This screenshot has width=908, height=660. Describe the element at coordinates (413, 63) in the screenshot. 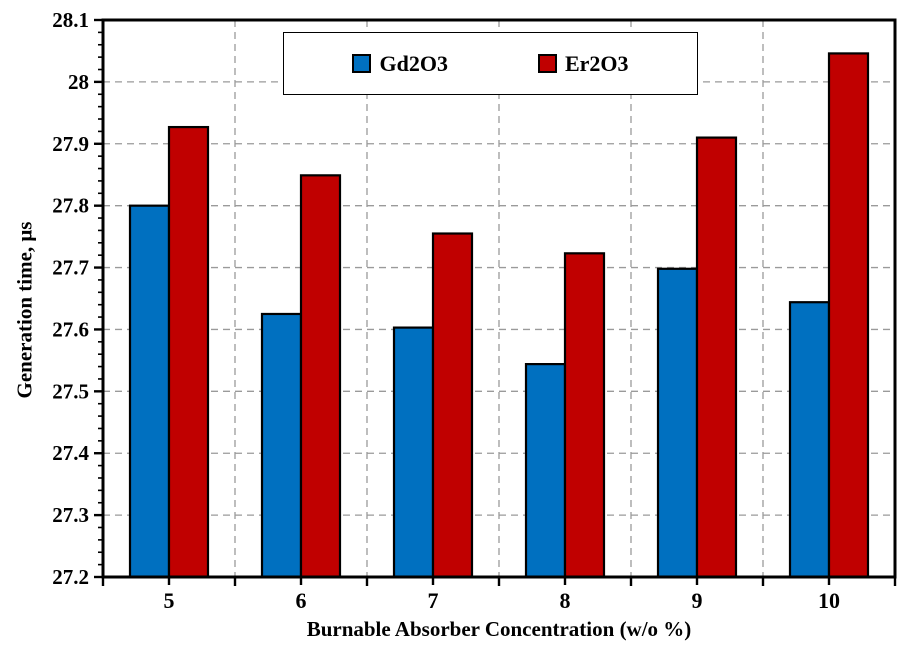

I see `legend-label-gd2o3: Gd2O3` at that location.